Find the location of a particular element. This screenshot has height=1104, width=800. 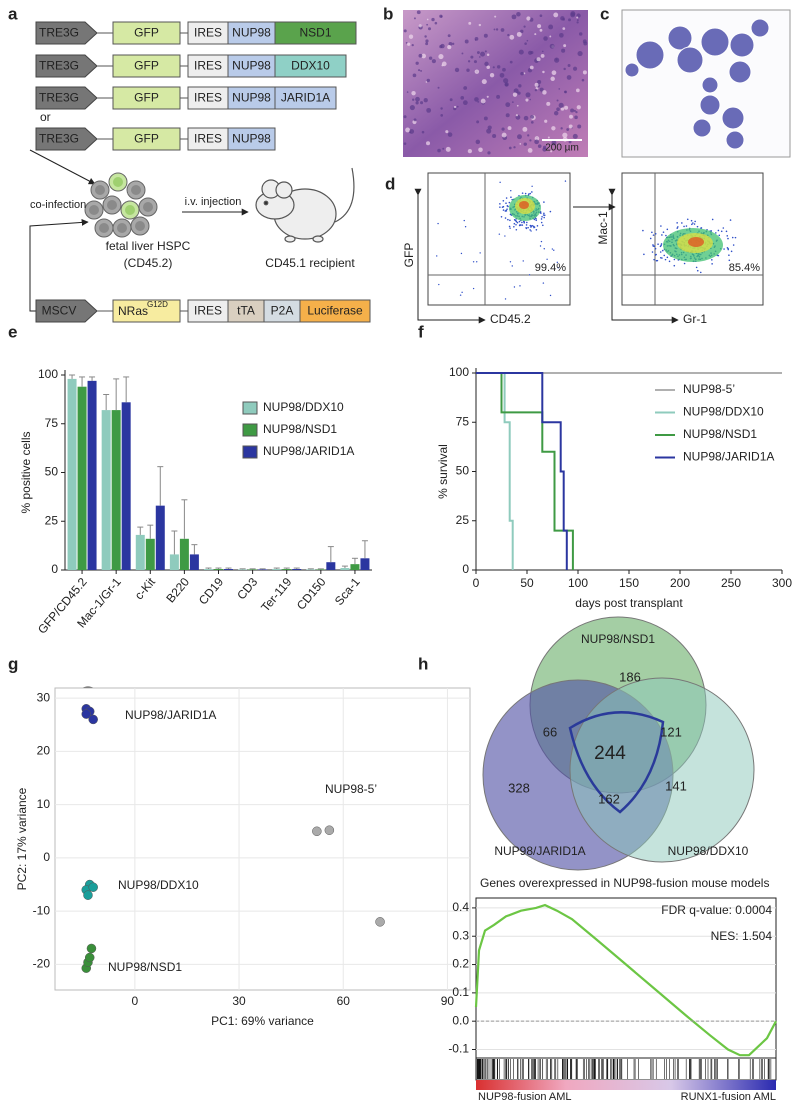

x-tick-label: 300 is located at coordinates (782, 583).